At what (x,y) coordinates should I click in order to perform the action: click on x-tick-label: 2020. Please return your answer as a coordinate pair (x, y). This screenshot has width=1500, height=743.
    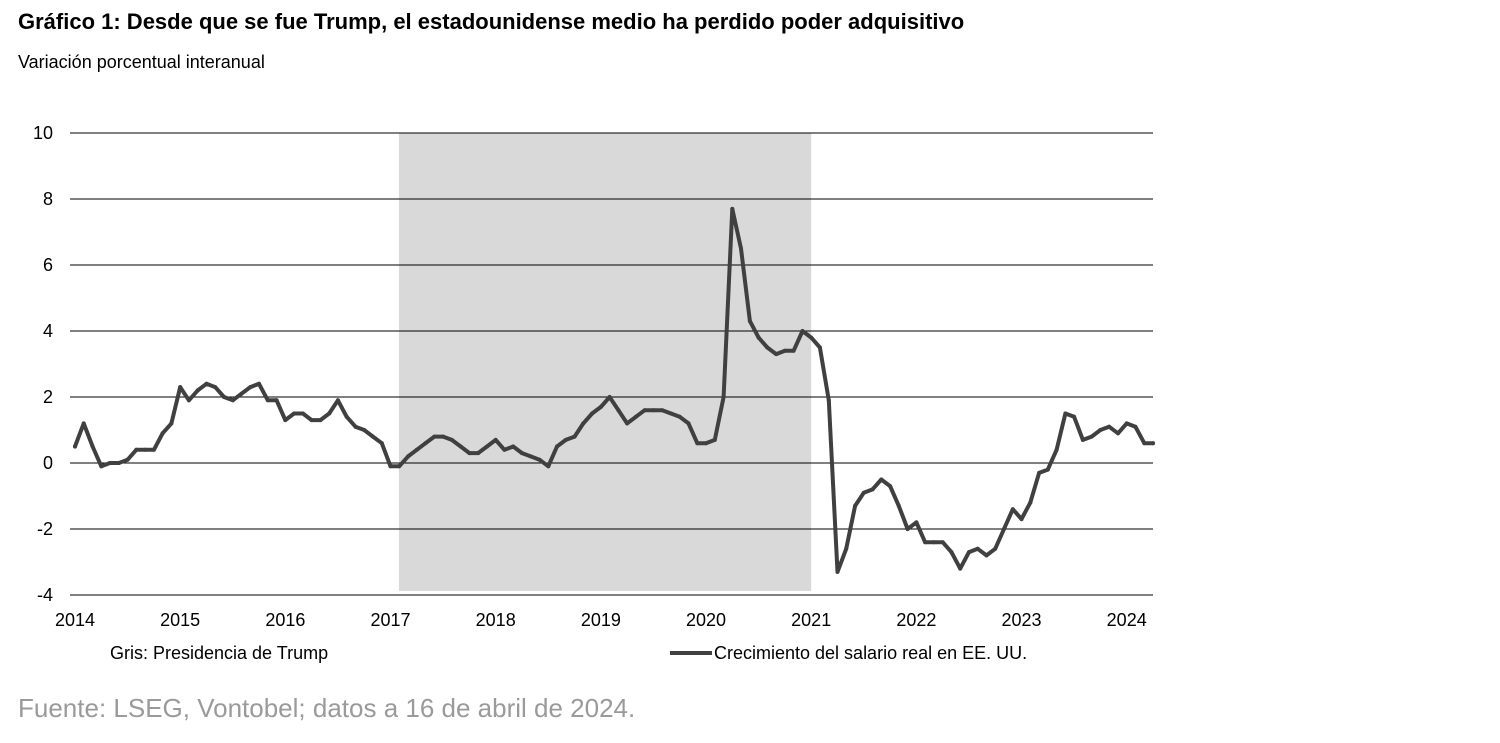
    Looking at the image, I should click on (706, 620).